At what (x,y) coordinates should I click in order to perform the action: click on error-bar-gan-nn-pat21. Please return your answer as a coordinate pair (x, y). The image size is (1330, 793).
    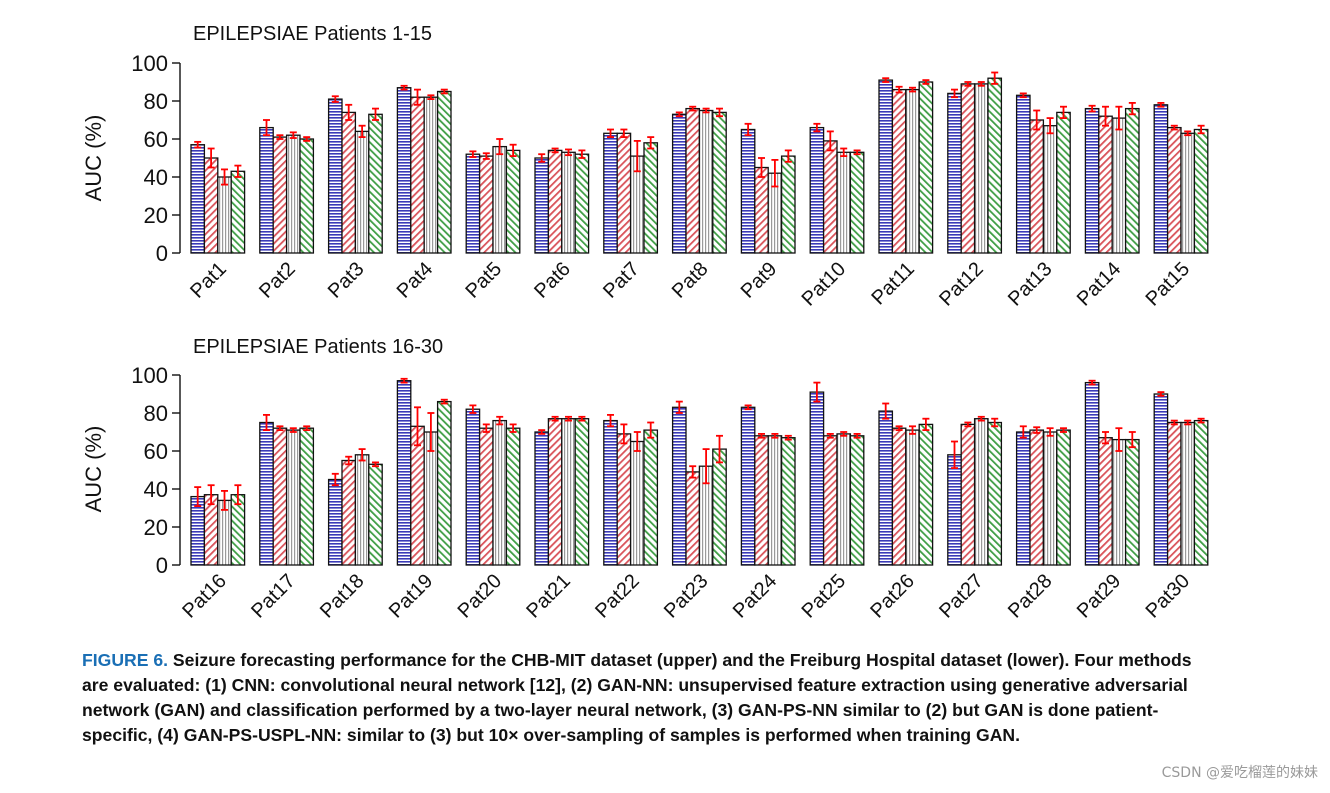
    Looking at the image, I should click on (555, 418).